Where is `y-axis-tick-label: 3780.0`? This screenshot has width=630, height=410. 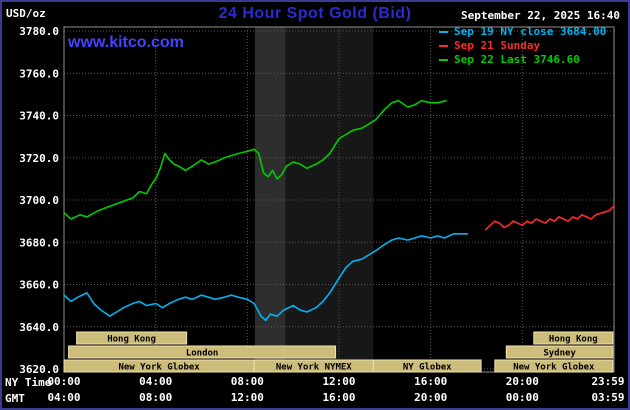 y-axis-tick-label: 3780.0 is located at coordinates (39, 31).